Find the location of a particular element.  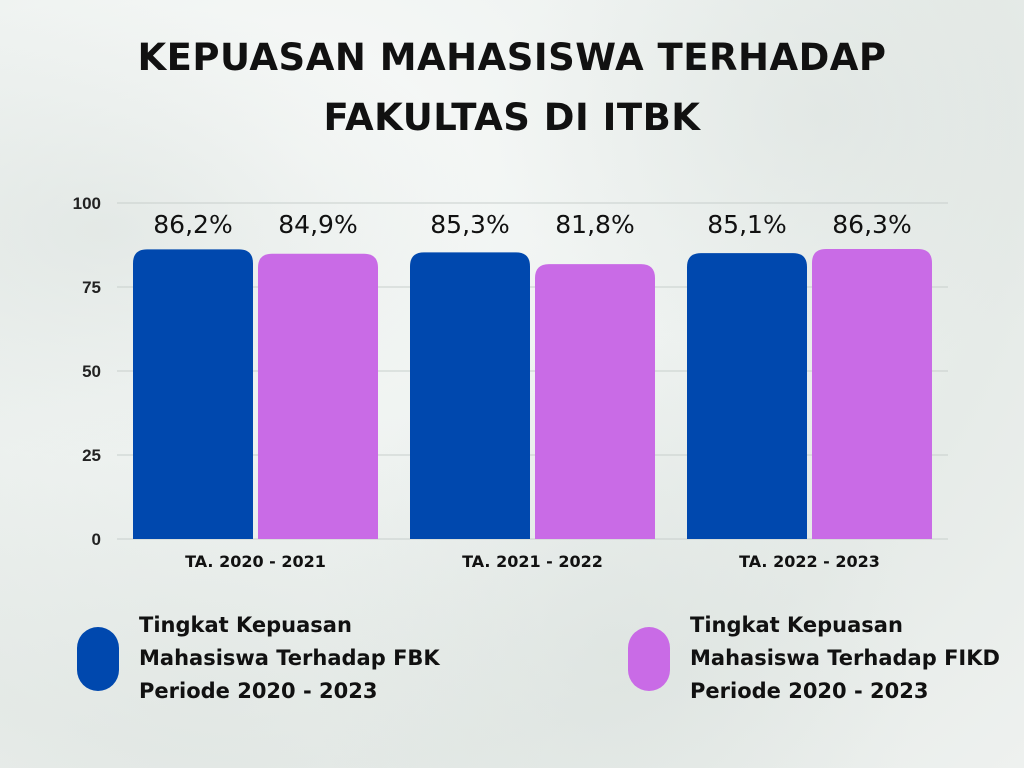

x-tick-label: TA. 2020 - 2021 is located at coordinates (255, 561).